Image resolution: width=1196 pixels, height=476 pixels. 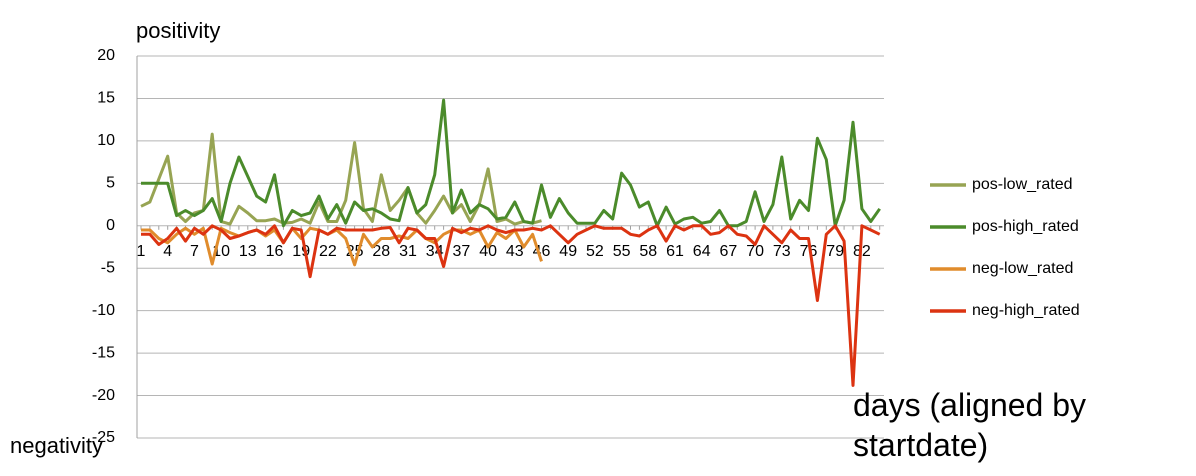 What do you see at coordinates (106, 98) in the screenshot?
I see `y-tick-label: 15` at bounding box center [106, 98].